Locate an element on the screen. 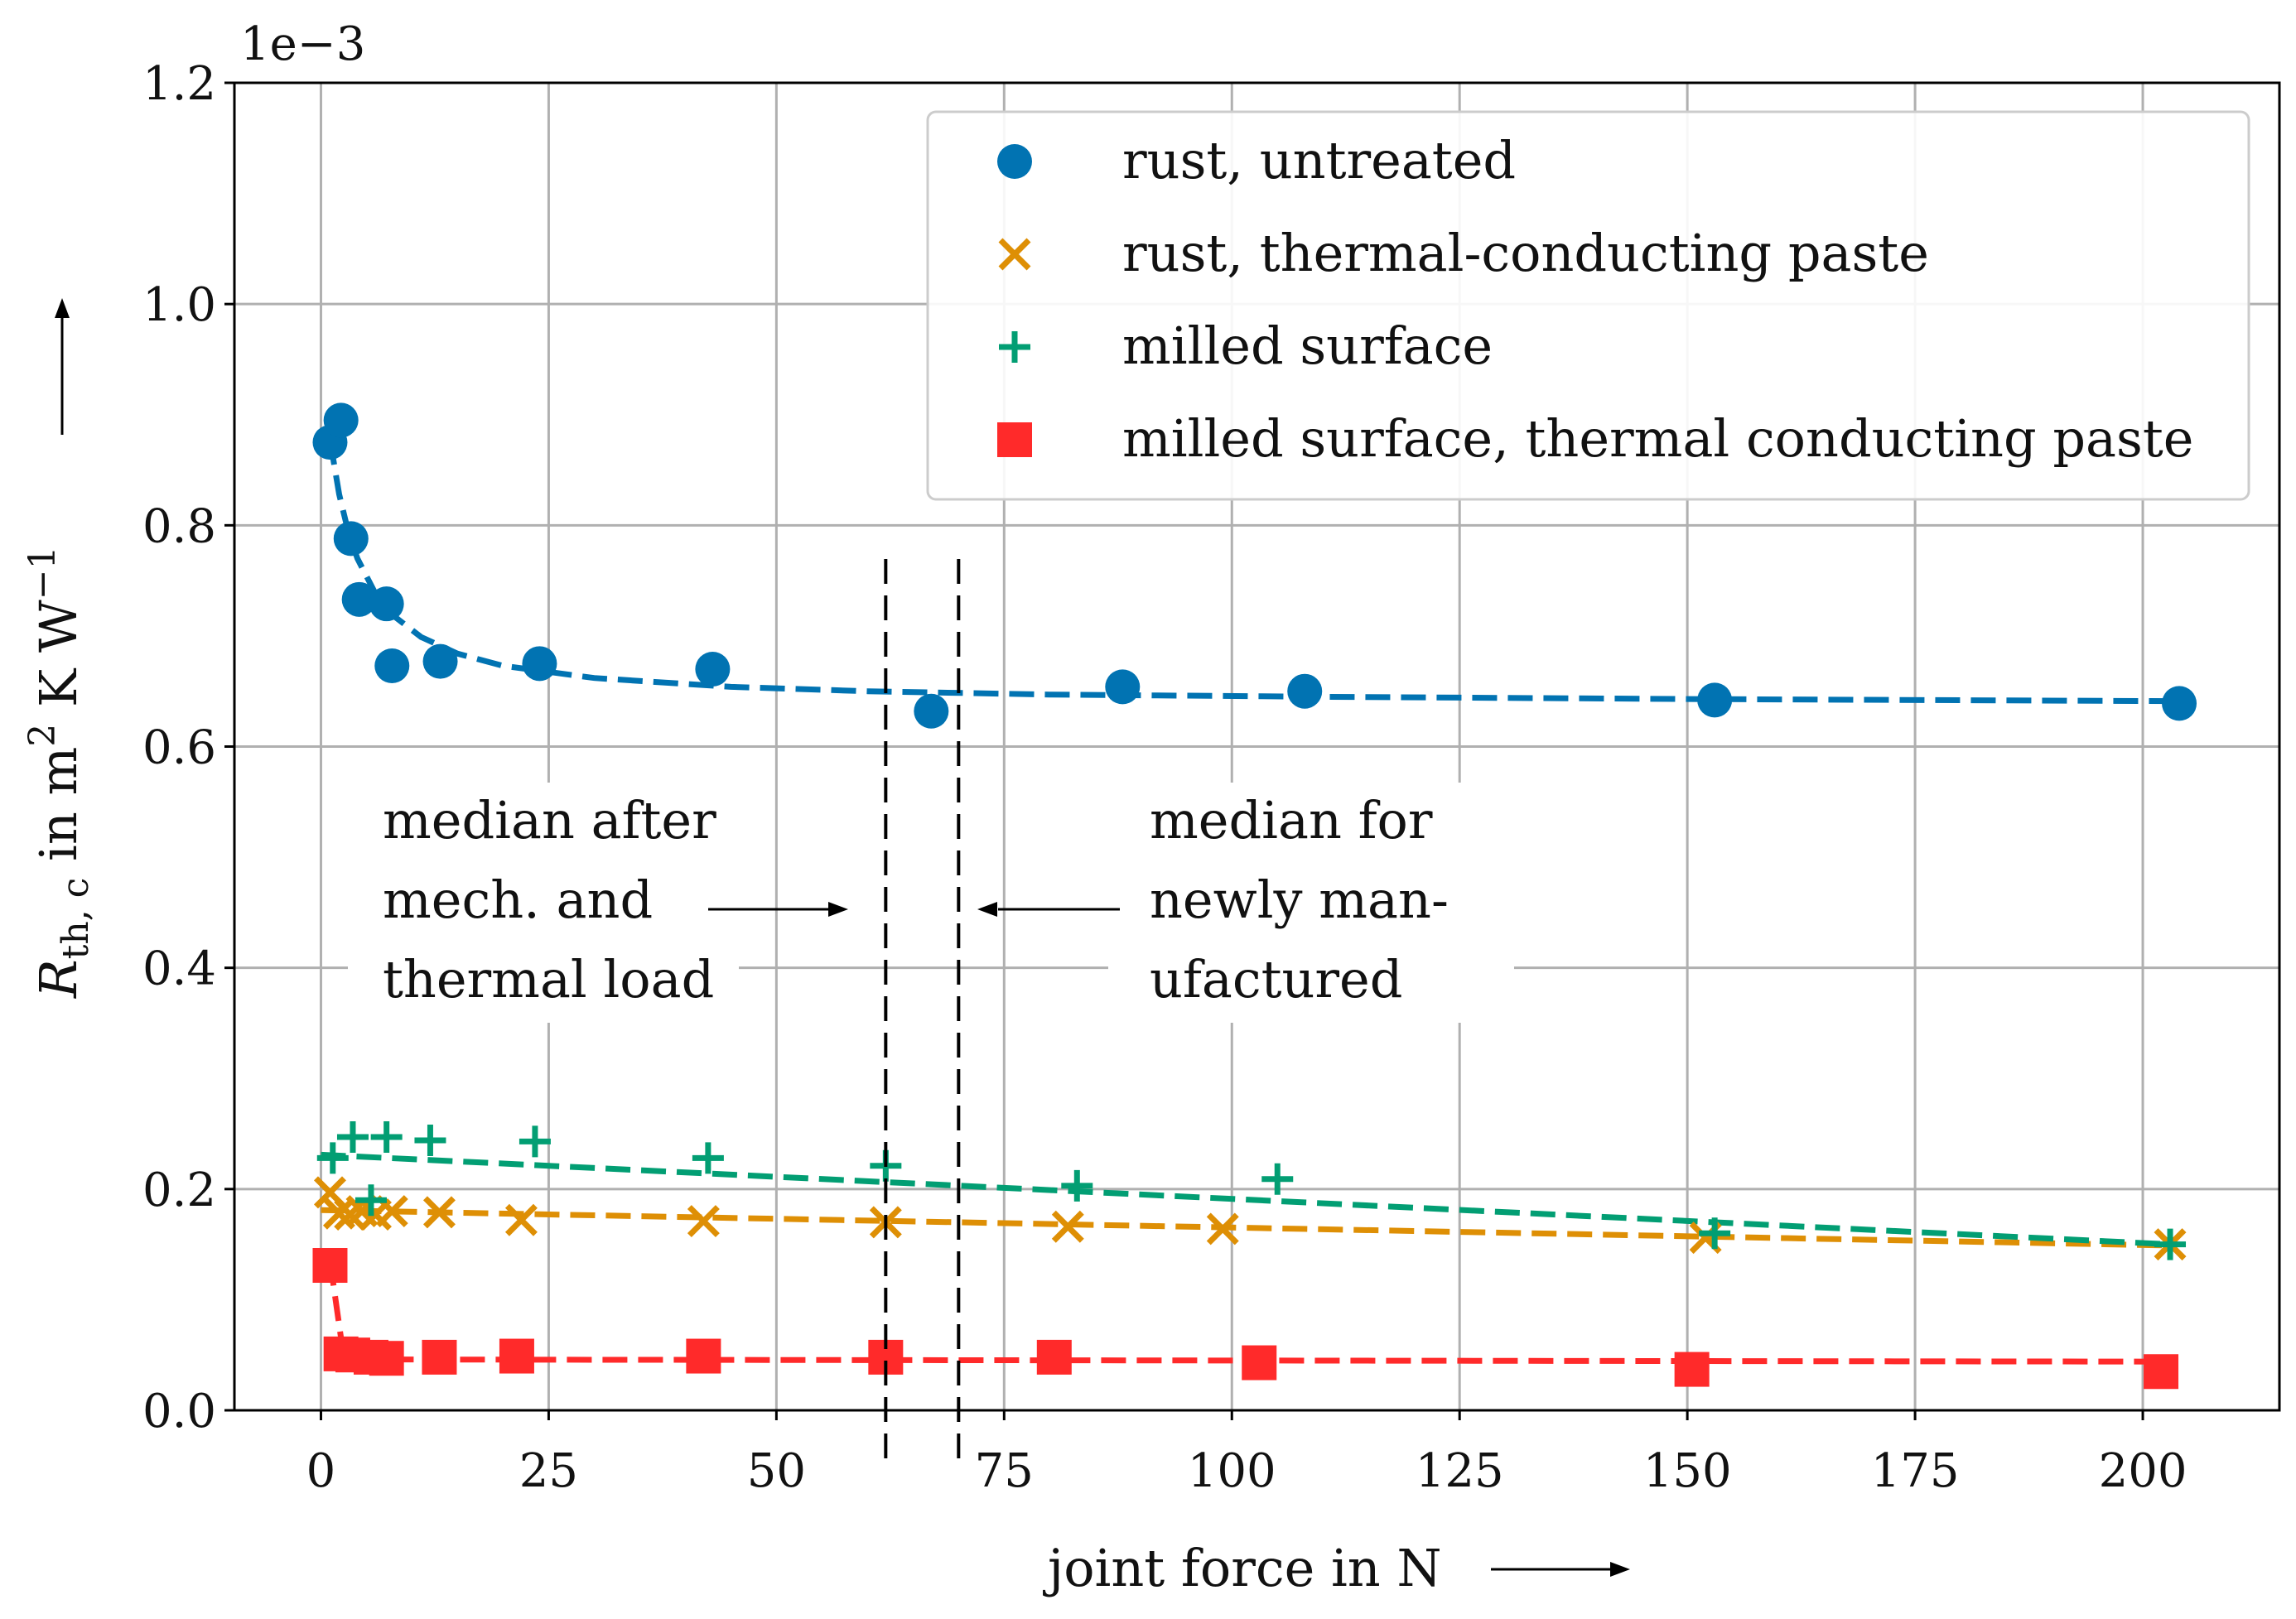 The width and height of the screenshot is (2296, 1619). y-axis-label-part: 2 is located at coordinates (43, 735).